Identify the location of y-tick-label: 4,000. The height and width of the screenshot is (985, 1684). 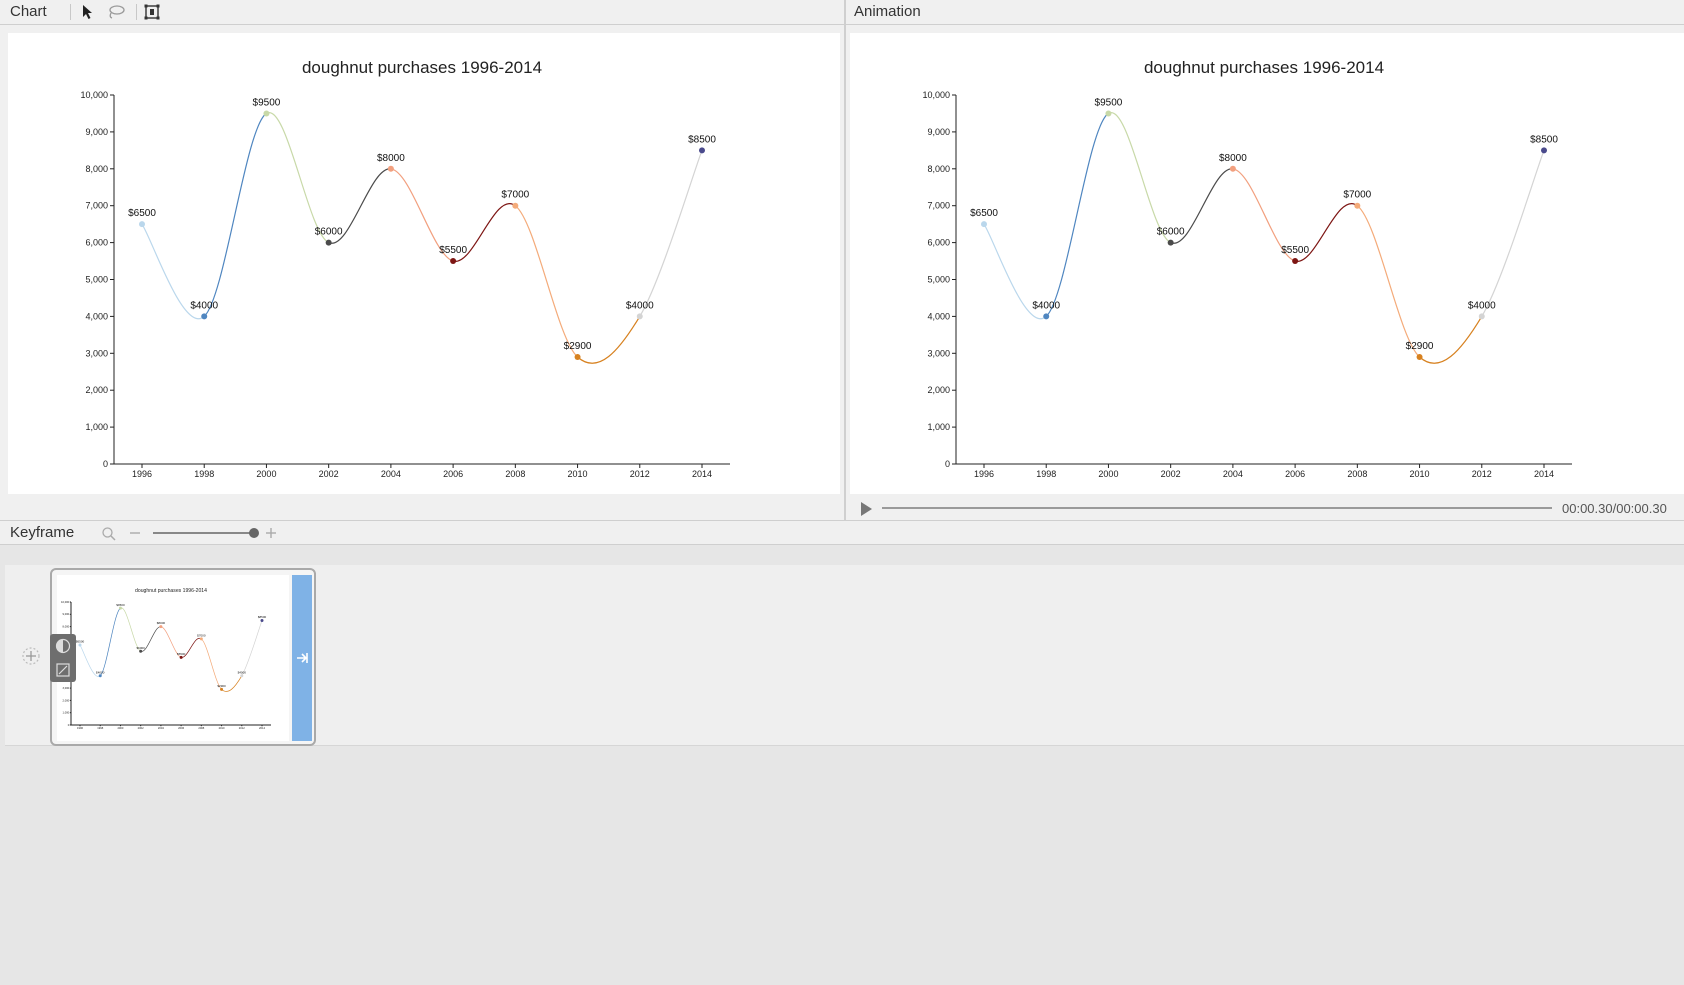
(96, 316).